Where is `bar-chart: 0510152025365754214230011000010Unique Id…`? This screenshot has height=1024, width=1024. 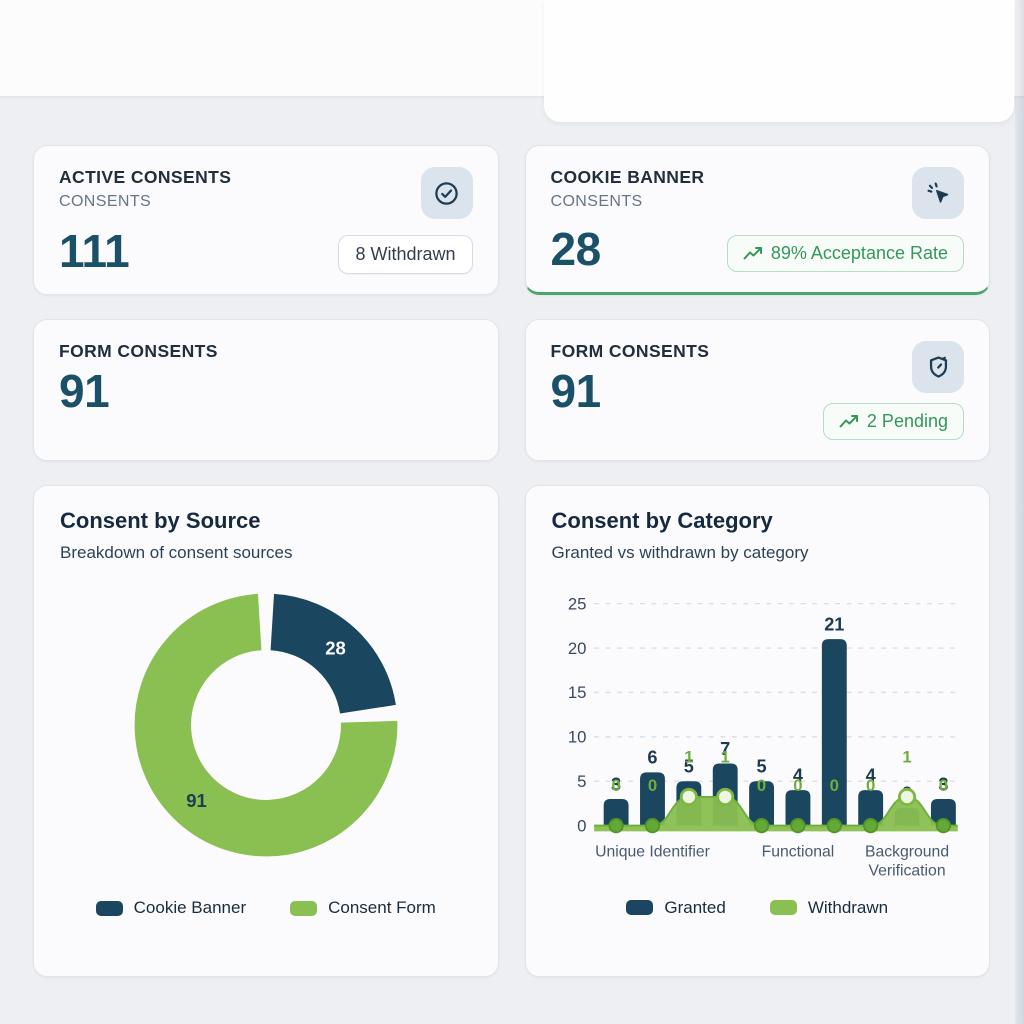
bar-chart: 0510152025365754214230011000010Unique Id… is located at coordinates (758, 731).